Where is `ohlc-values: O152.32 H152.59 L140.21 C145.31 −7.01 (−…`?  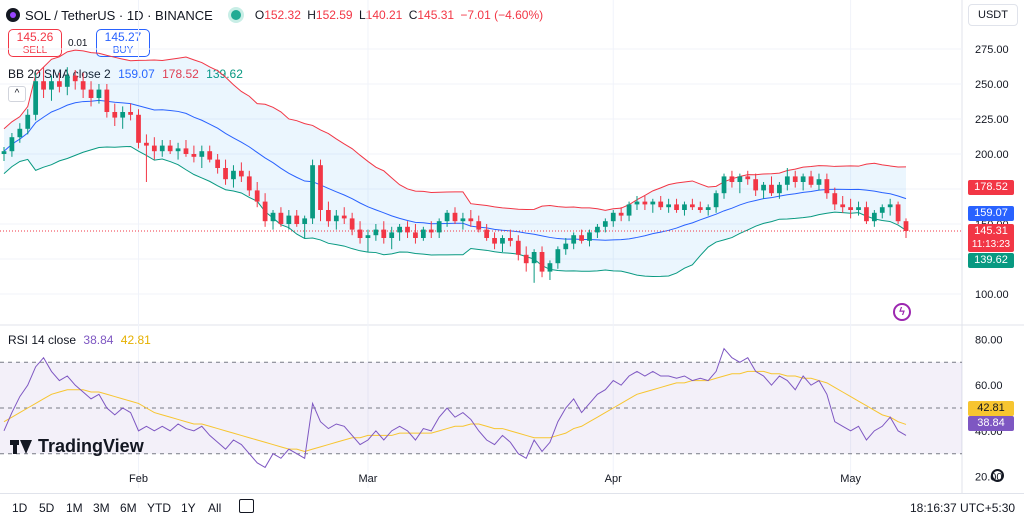
ohlc-values: O152.32 H152.59 L140.21 C145.31 −7.01 (−… is located at coordinates (399, 15).